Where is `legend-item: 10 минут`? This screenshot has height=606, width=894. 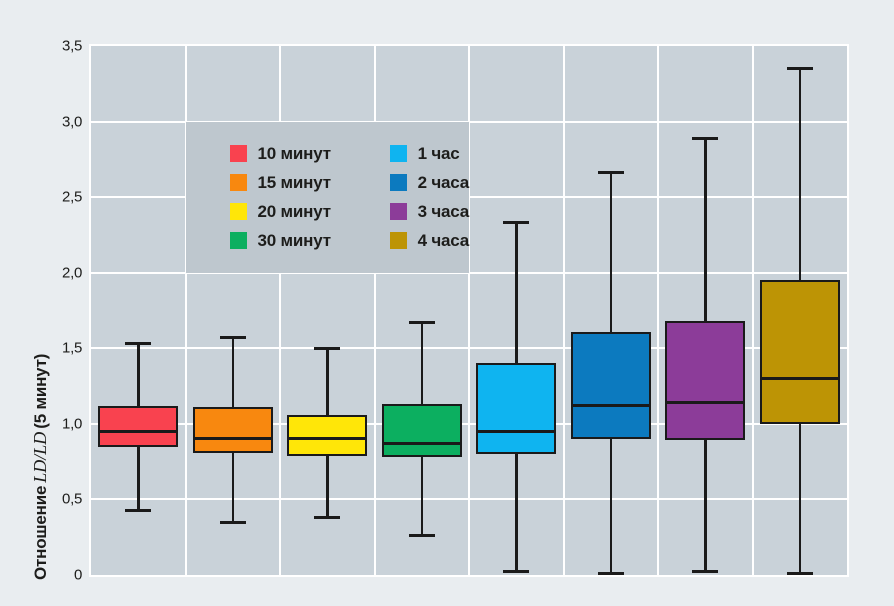
legend-item: 10 минут is located at coordinates (296, 153).